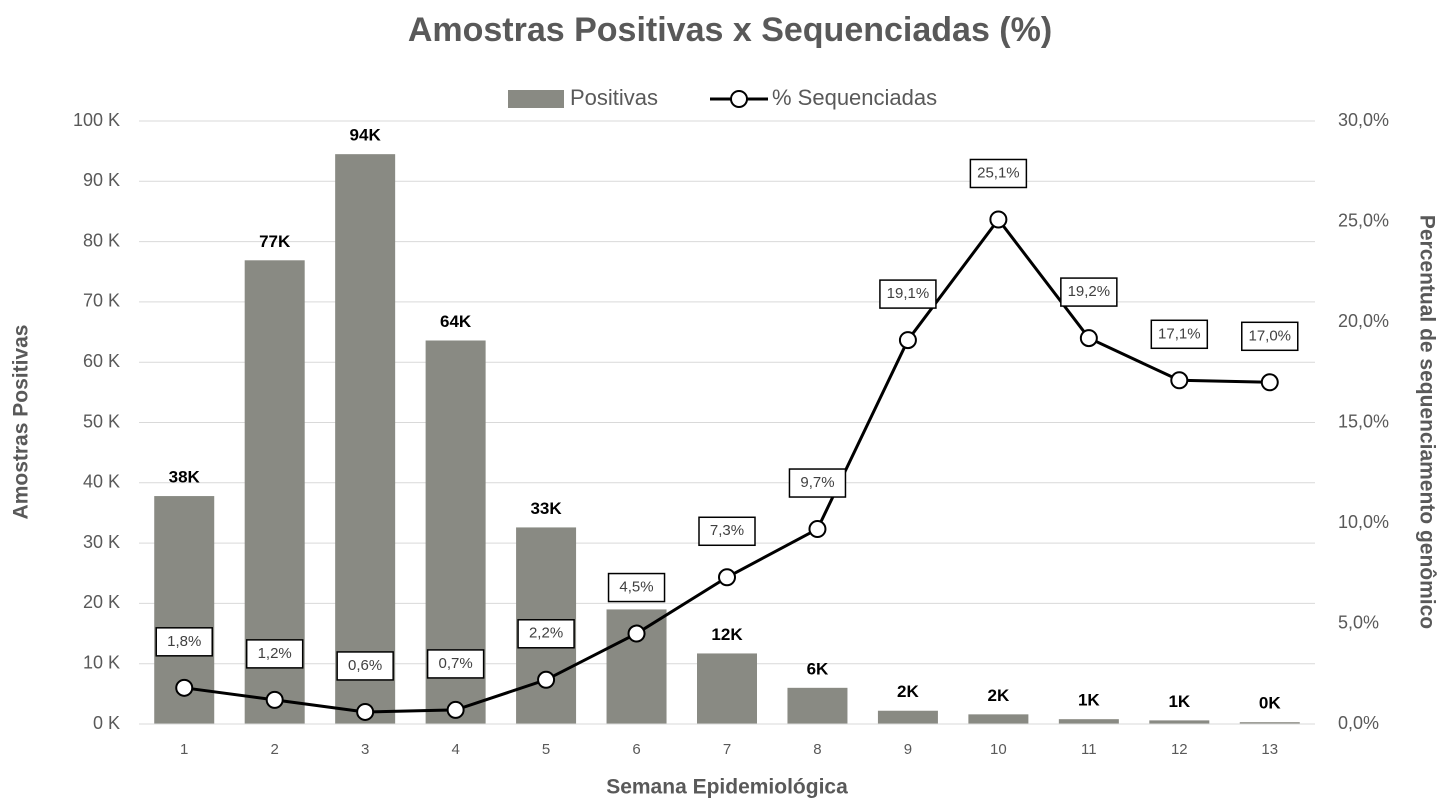 This screenshot has height=801, width=1442. What do you see at coordinates (1269, 749) in the screenshot?
I see `x-tick-label: 13` at bounding box center [1269, 749].